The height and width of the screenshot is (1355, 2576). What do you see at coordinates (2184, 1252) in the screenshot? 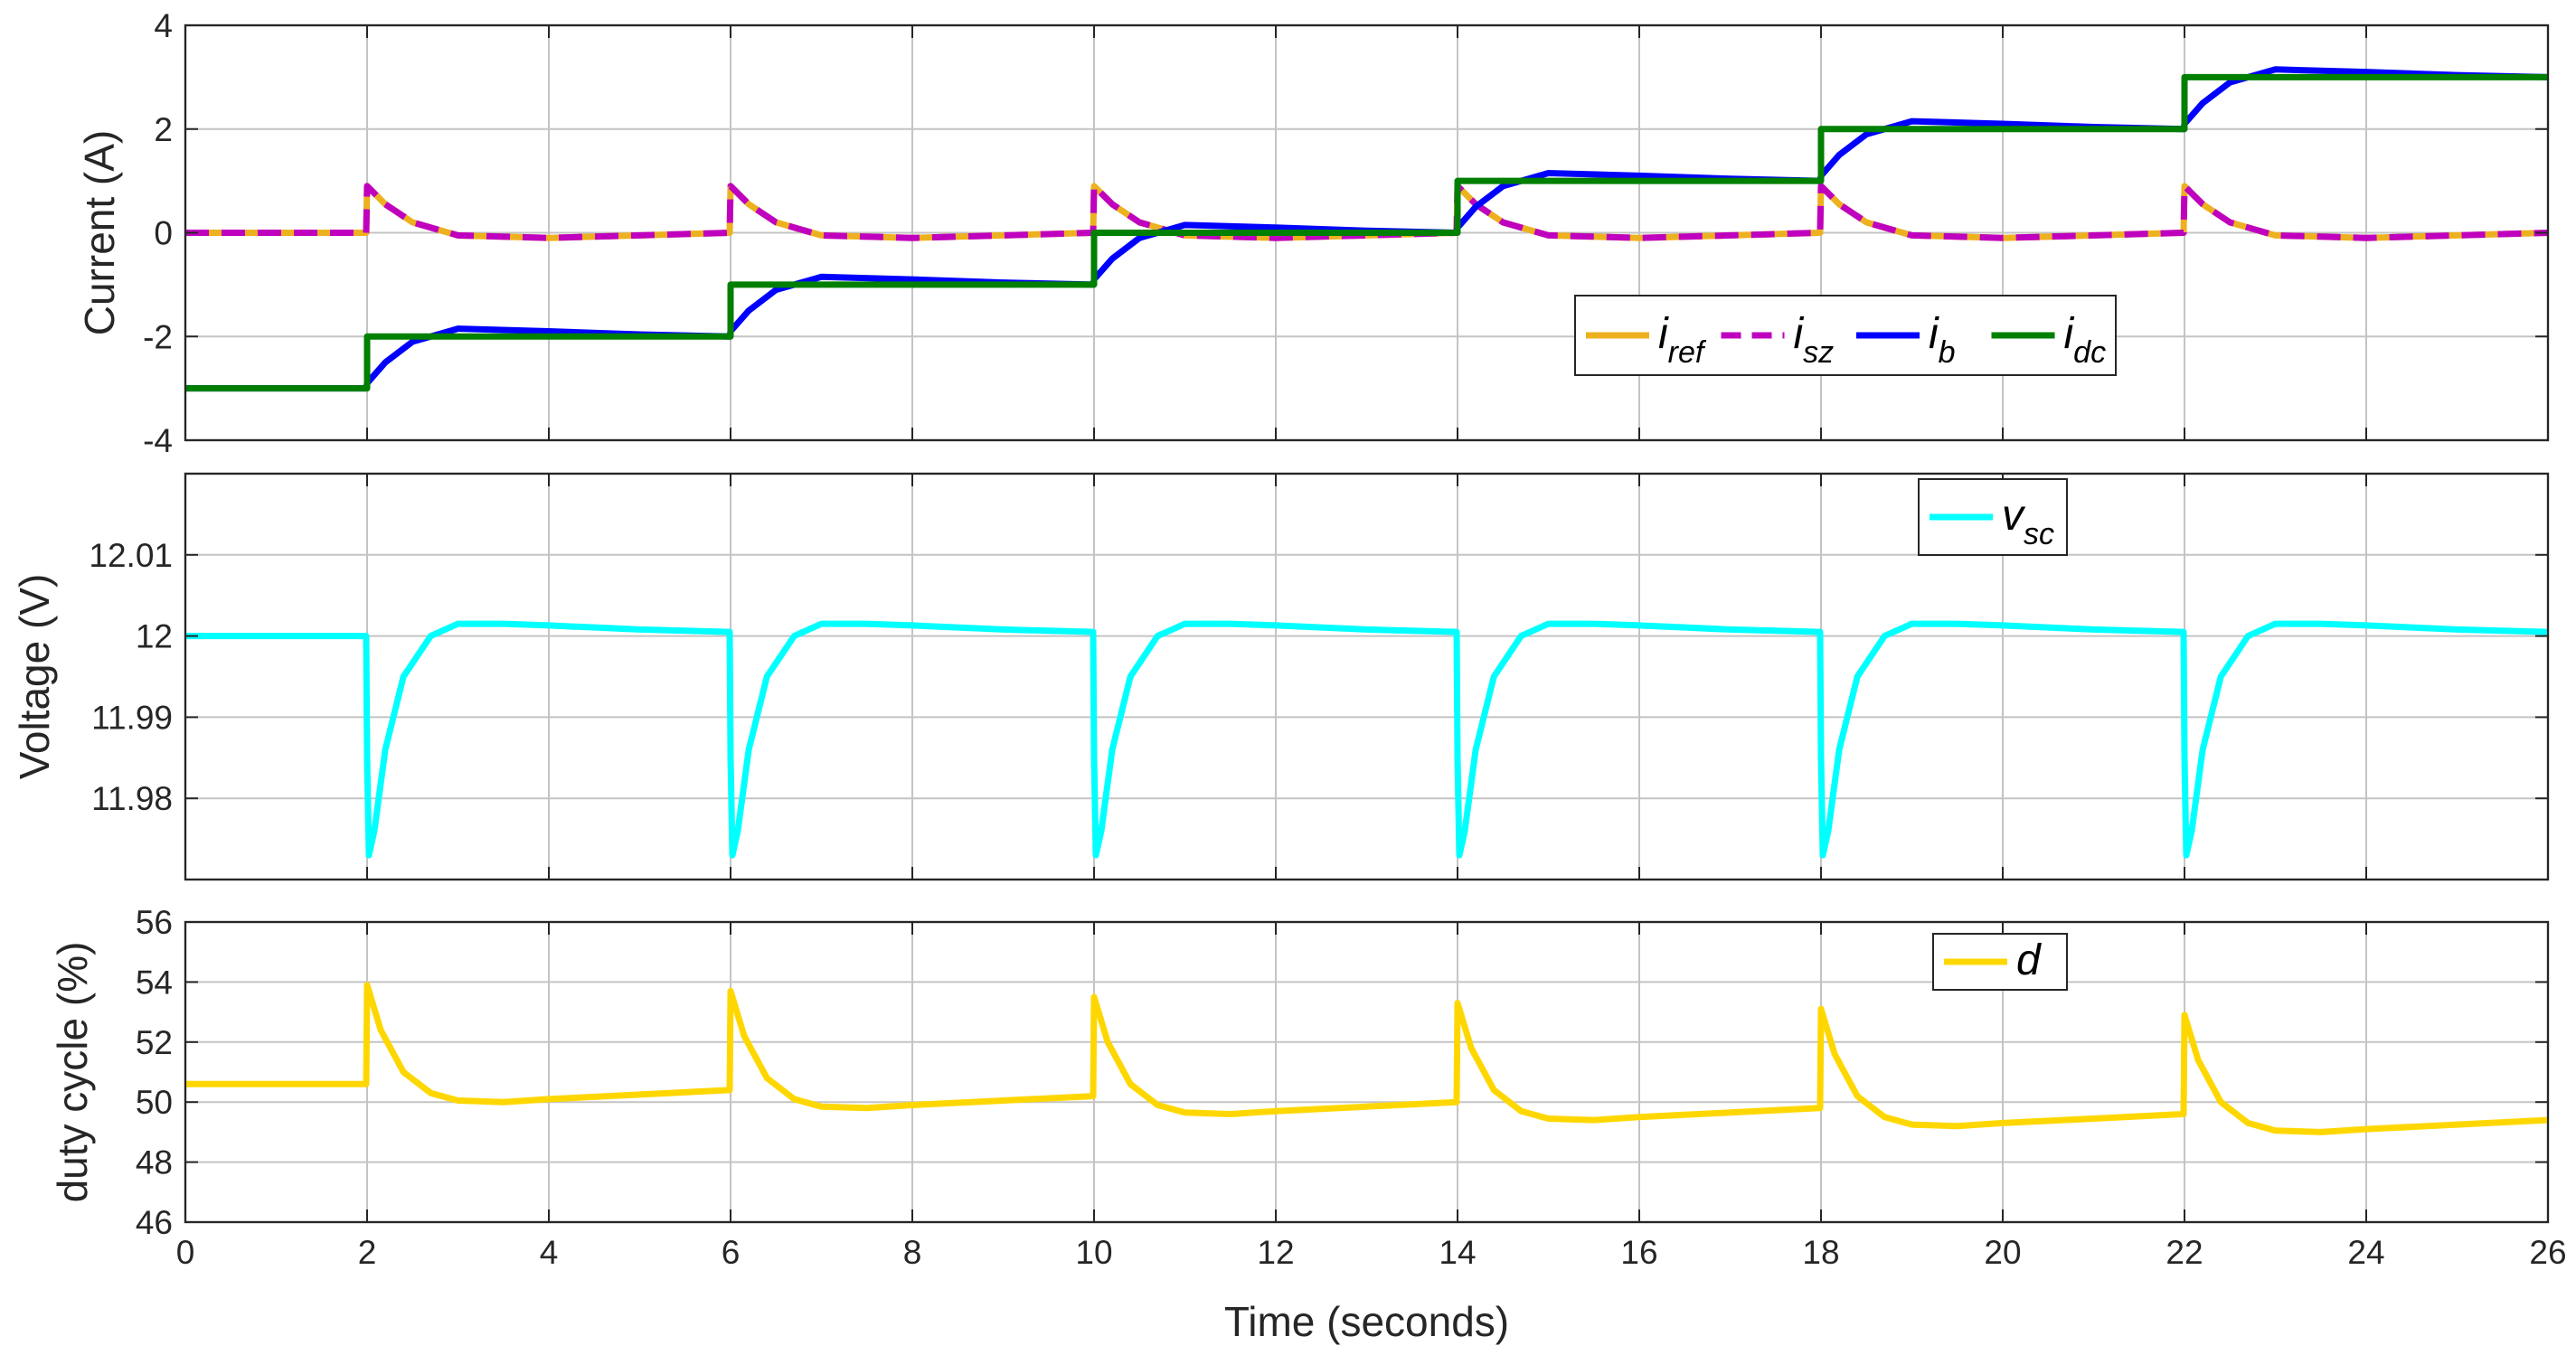
I see `x-tick-label: 22` at bounding box center [2184, 1252].